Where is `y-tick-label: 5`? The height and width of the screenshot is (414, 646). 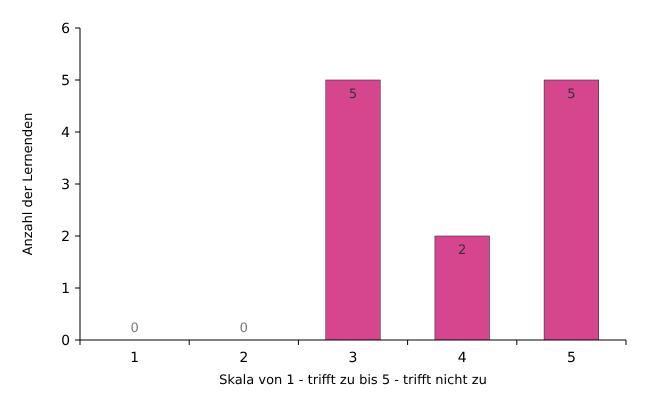
y-tick-label: 5 is located at coordinates (65, 80).